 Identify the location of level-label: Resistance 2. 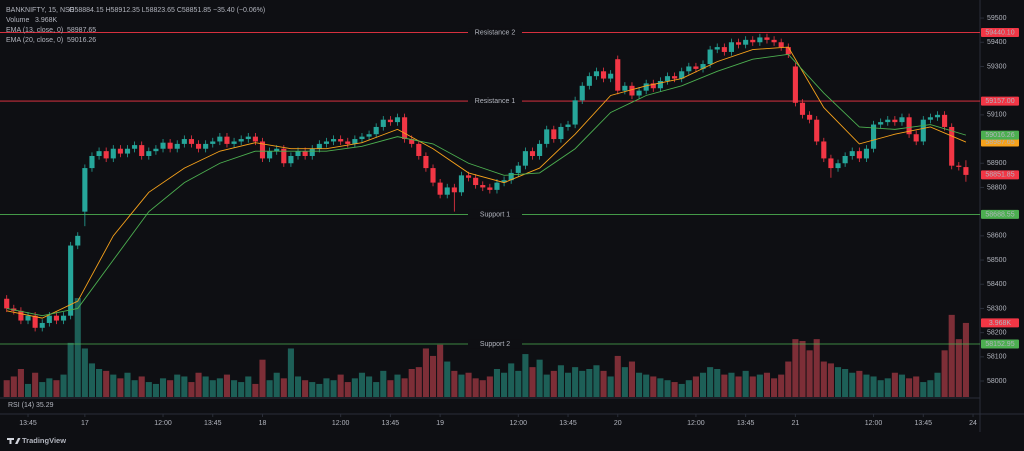
(495, 32).